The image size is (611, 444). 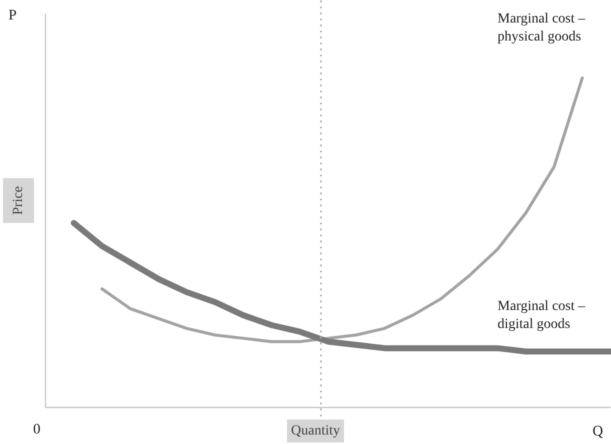 I want to click on text: Q, so click(x=598, y=432).